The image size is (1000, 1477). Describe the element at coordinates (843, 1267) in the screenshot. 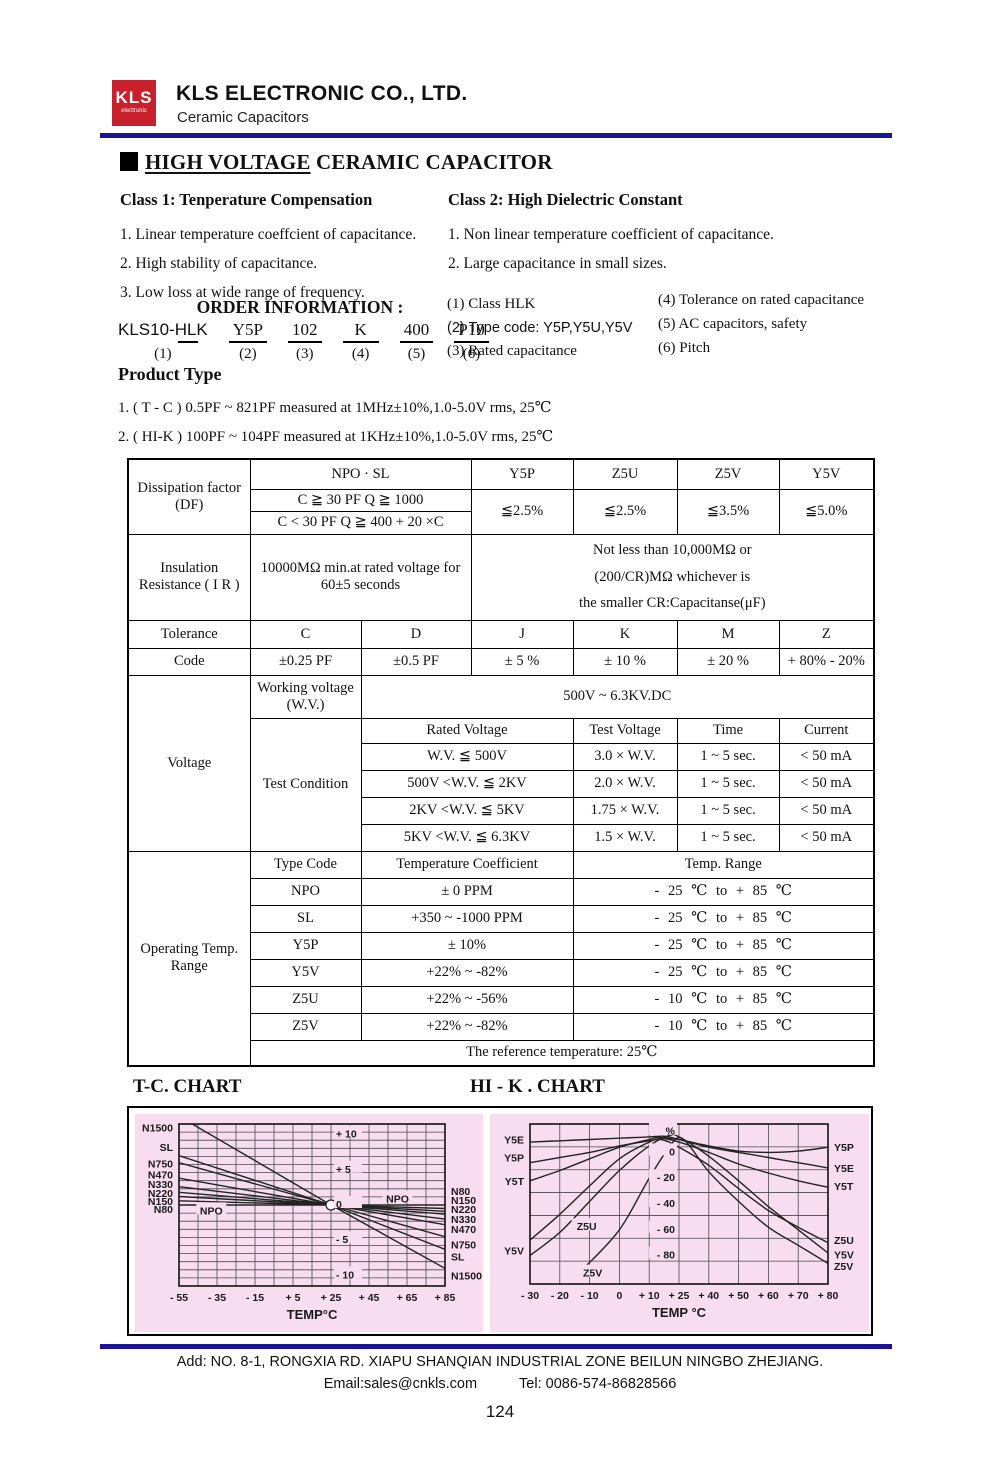

I see `svg-text: Z5V` at that location.